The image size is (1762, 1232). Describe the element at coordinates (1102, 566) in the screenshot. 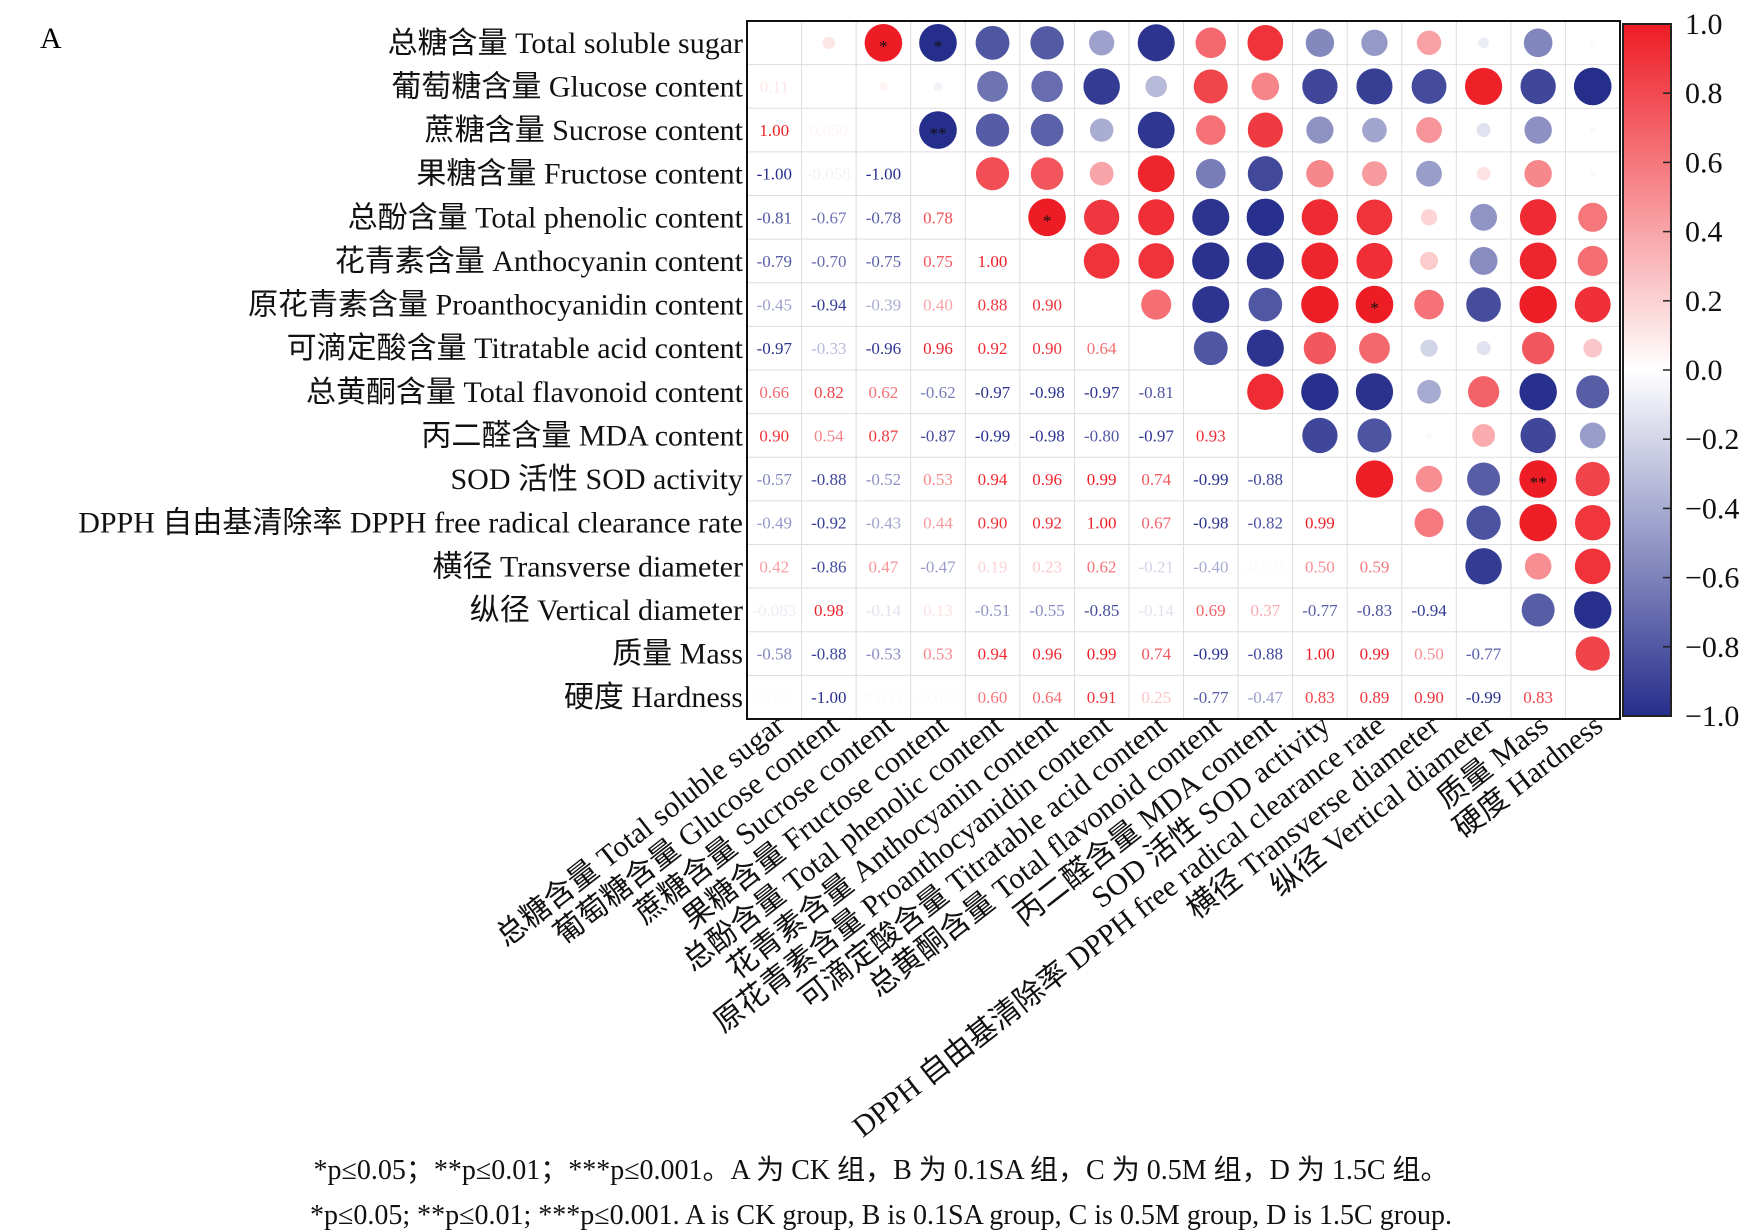

I see `correlation-value: 0.62` at that location.